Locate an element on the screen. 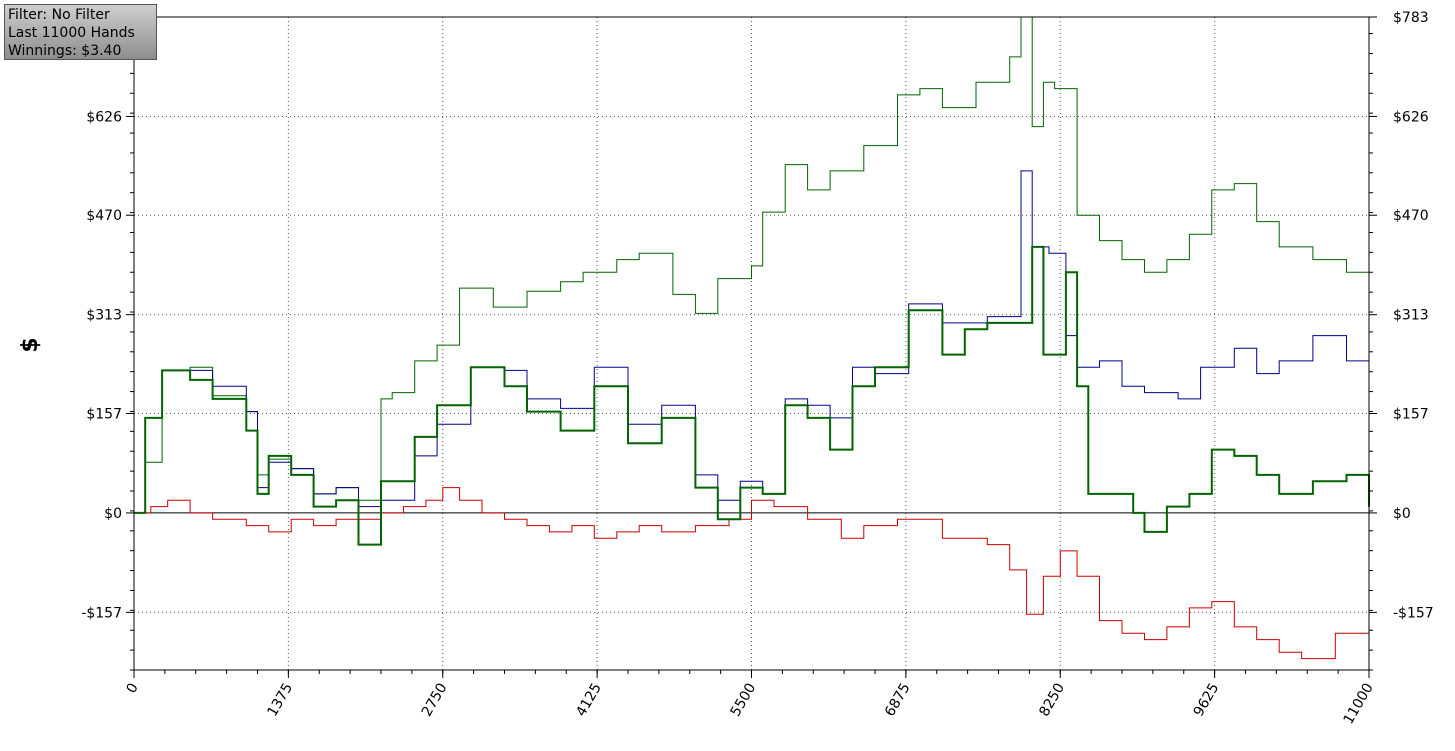 This screenshot has height=751, width=1455. x-tick-label: 11000 is located at coordinates (1359, 704).